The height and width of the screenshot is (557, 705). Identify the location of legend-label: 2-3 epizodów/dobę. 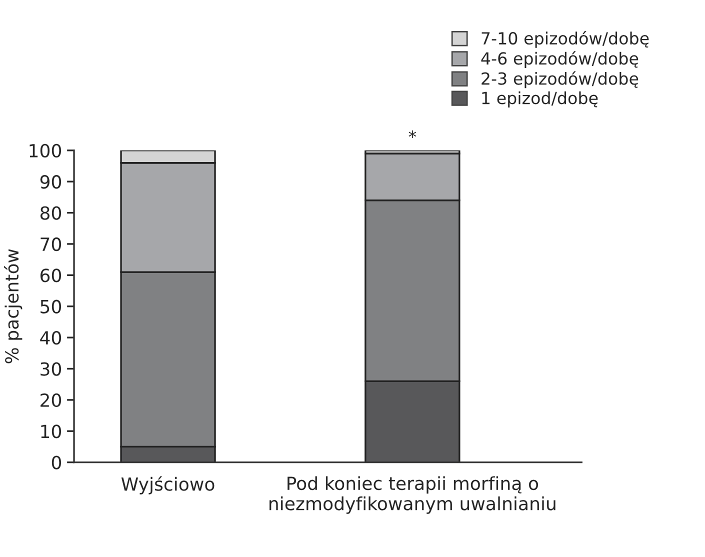
(560, 79).